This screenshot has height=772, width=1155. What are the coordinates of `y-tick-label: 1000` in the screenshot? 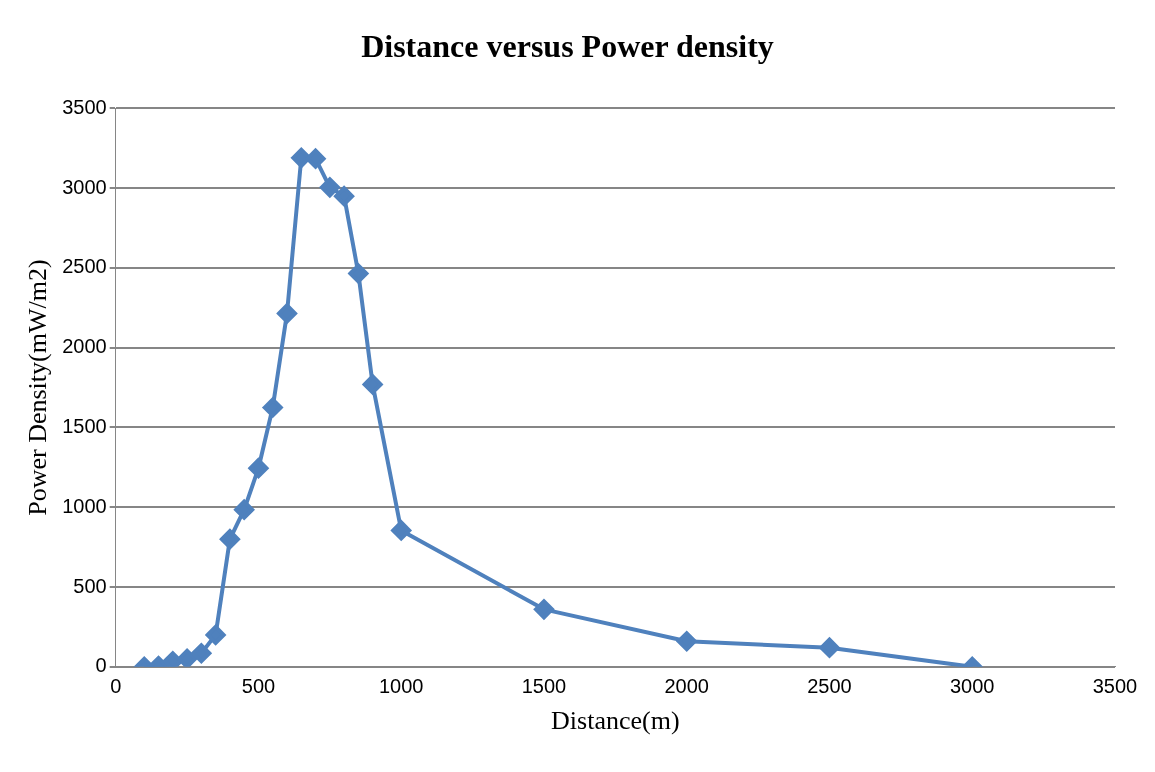 It's located at (84, 505).